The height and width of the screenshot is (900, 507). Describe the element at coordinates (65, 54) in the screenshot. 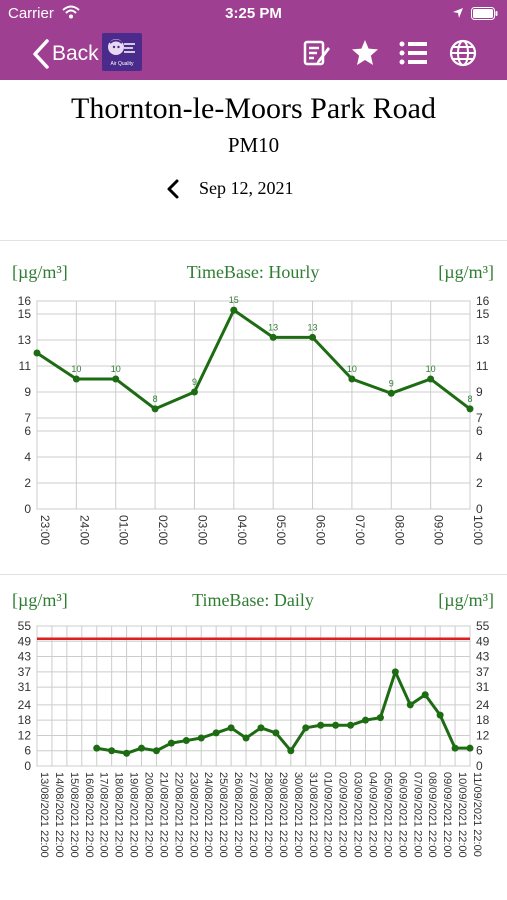

I see `back-button: Back` at that location.